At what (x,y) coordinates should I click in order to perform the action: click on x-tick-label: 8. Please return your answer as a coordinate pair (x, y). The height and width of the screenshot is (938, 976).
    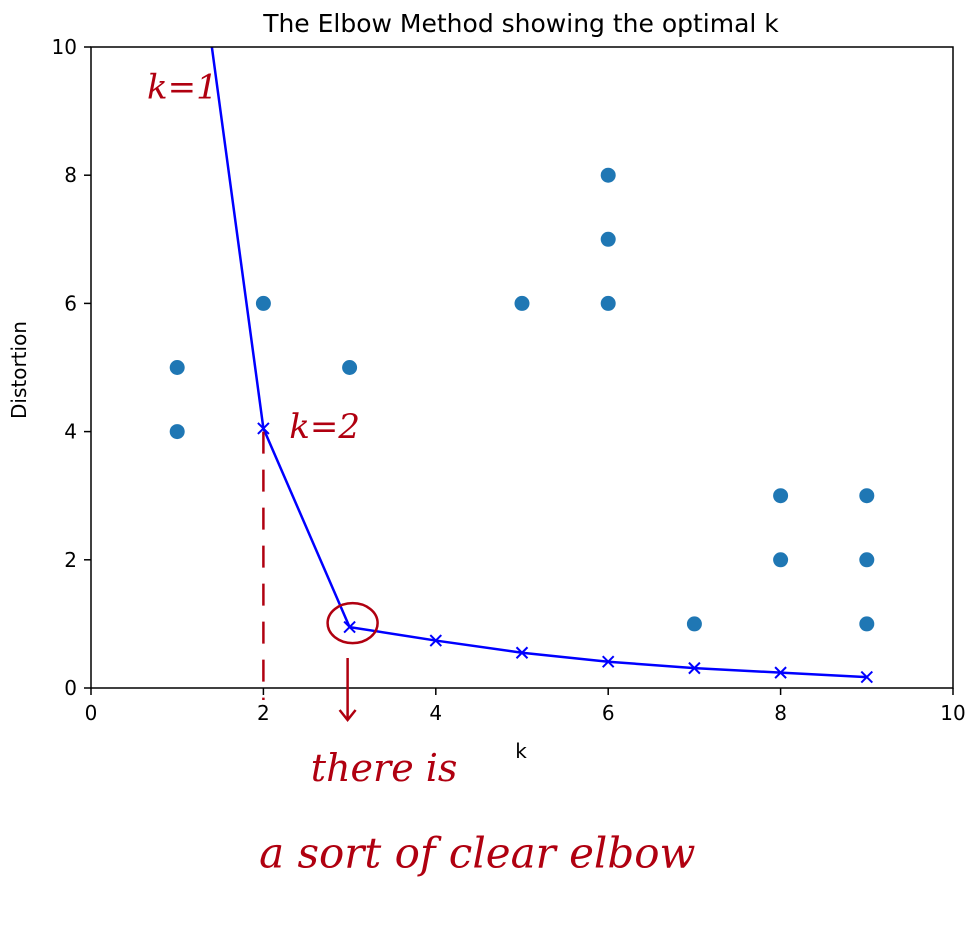
    Looking at the image, I should click on (780, 713).